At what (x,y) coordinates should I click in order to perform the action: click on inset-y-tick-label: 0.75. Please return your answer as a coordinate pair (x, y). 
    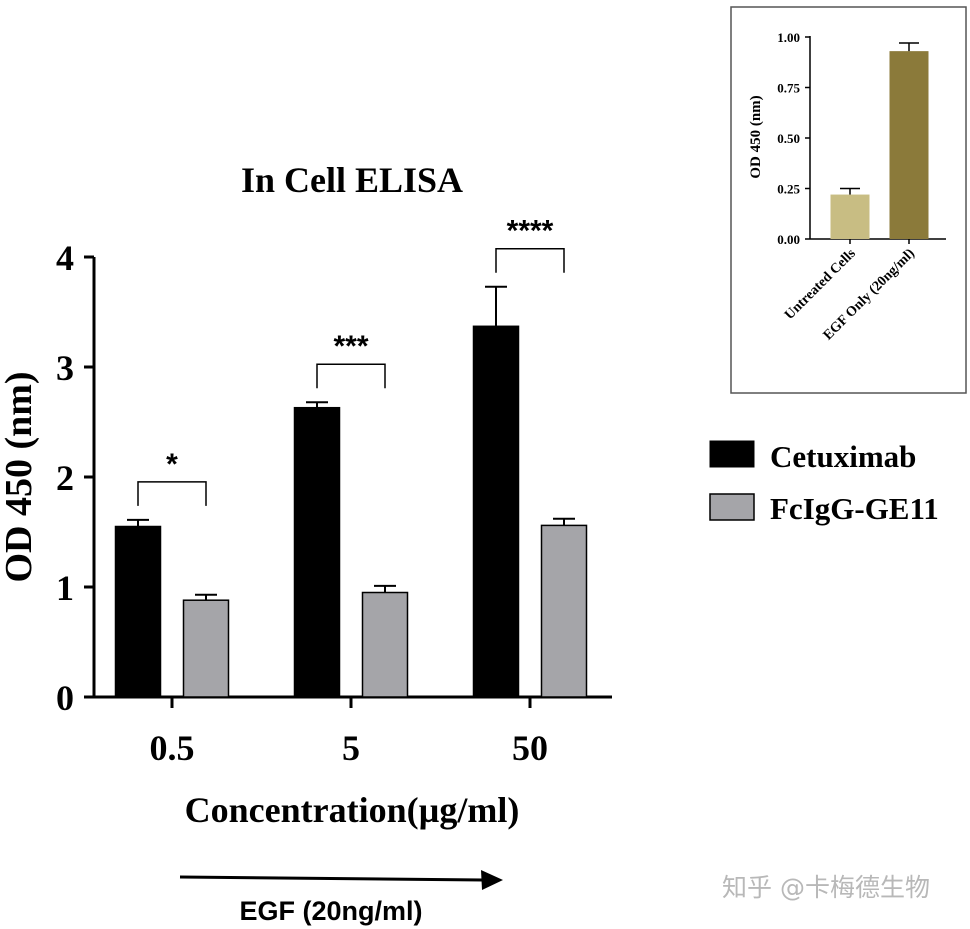
    Looking at the image, I should click on (788, 88).